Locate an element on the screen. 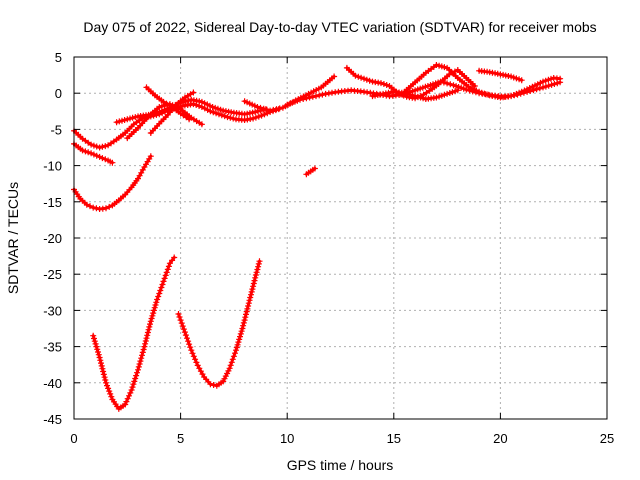 This screenshot has height=480, width=640. y-axis-label: SDTVAR / TECUs is located at coordinates (13, 238).